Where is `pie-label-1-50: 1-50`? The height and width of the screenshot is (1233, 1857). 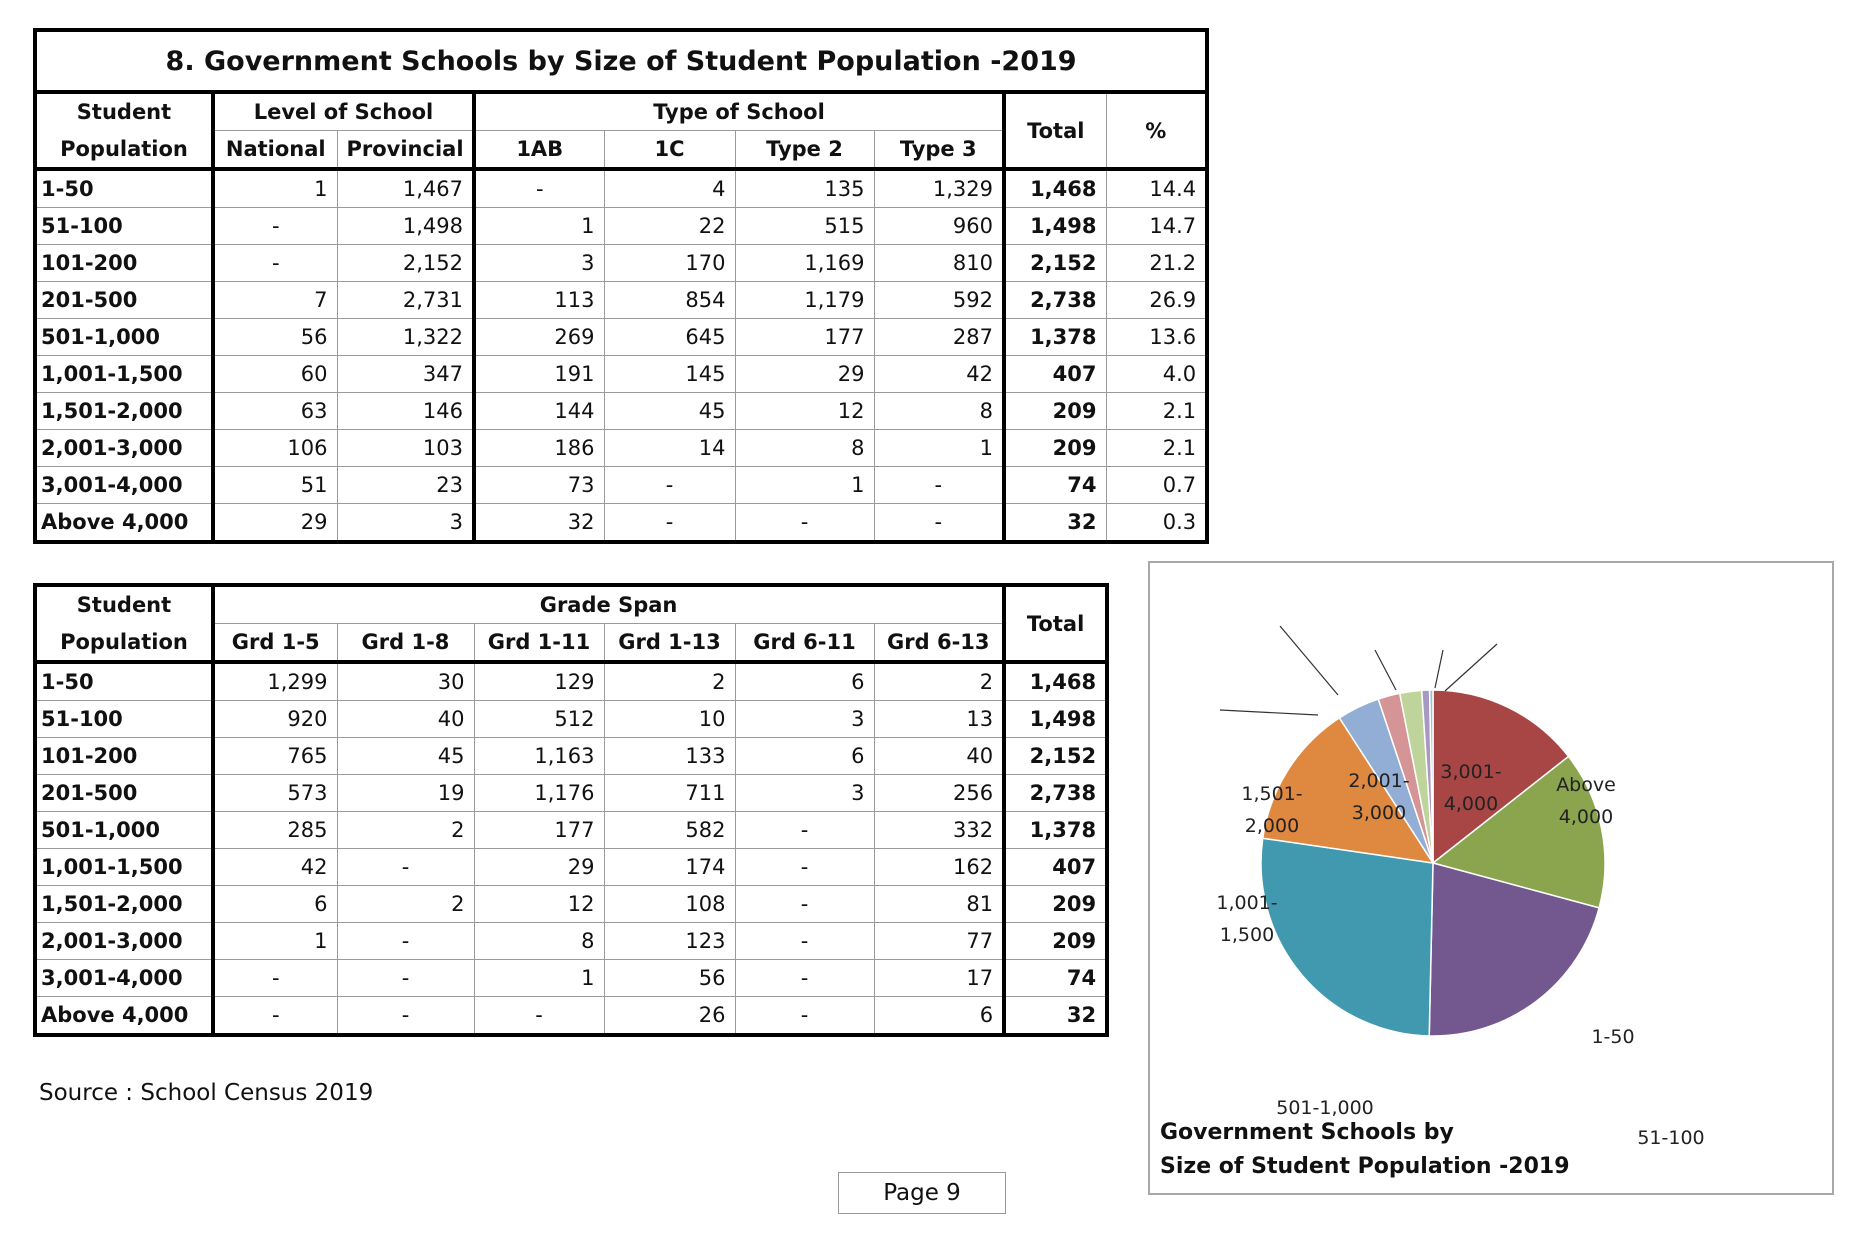 pie-label-1-50: 1-50 is located at coordinates (1612, 1037).